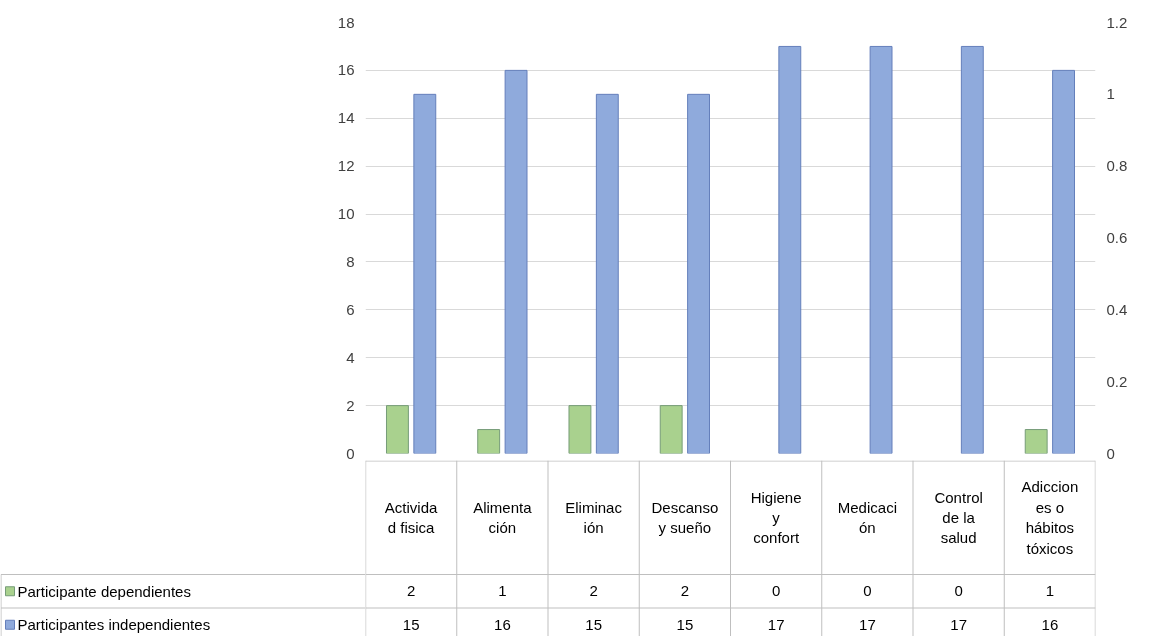  I want to click on y-tick-label: 6, so click(350, 309).